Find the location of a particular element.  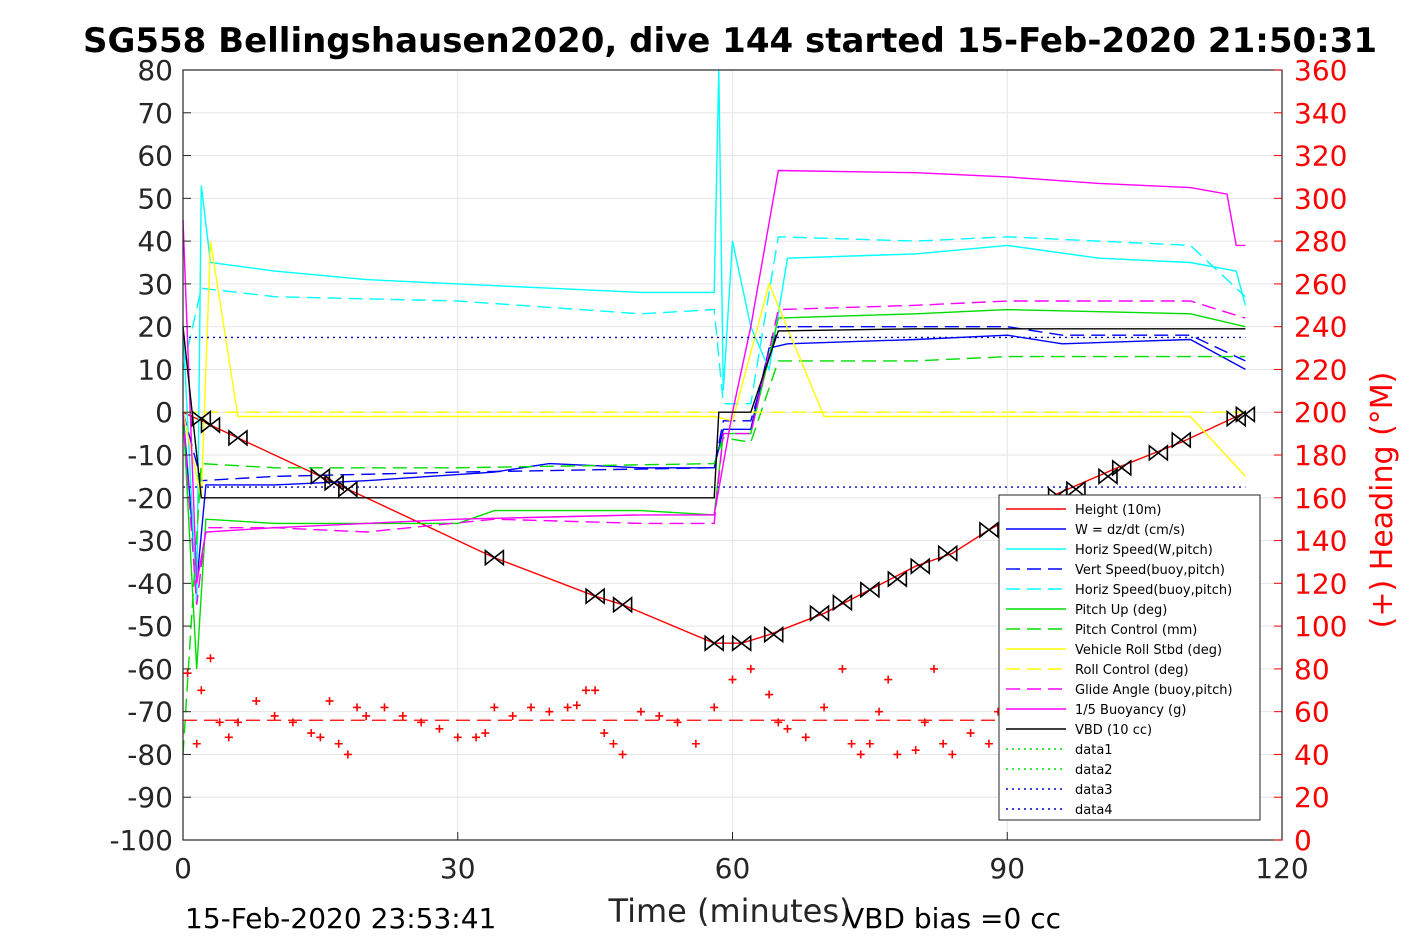

right-tick-label: 100 is located at coordinates (1320, 626).